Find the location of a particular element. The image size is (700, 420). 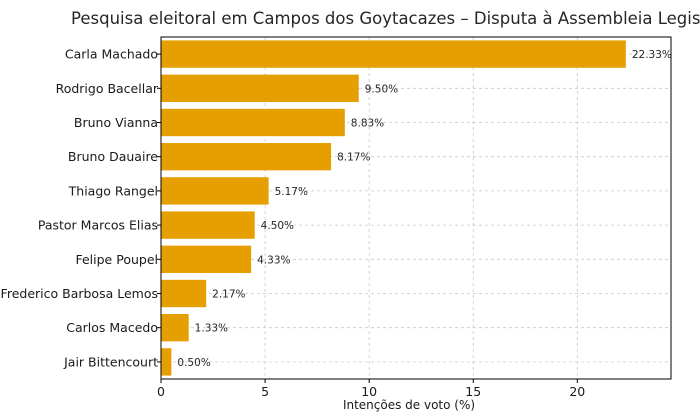

bar-value-label: 22.33% is located at coordinates (652, 55).